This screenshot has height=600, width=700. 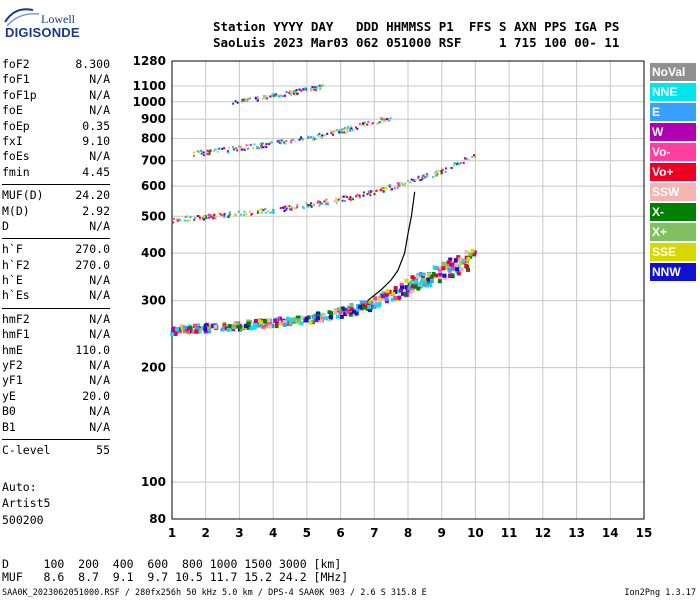 I want to click on param-name: fmin, so click(x=16, y=171).